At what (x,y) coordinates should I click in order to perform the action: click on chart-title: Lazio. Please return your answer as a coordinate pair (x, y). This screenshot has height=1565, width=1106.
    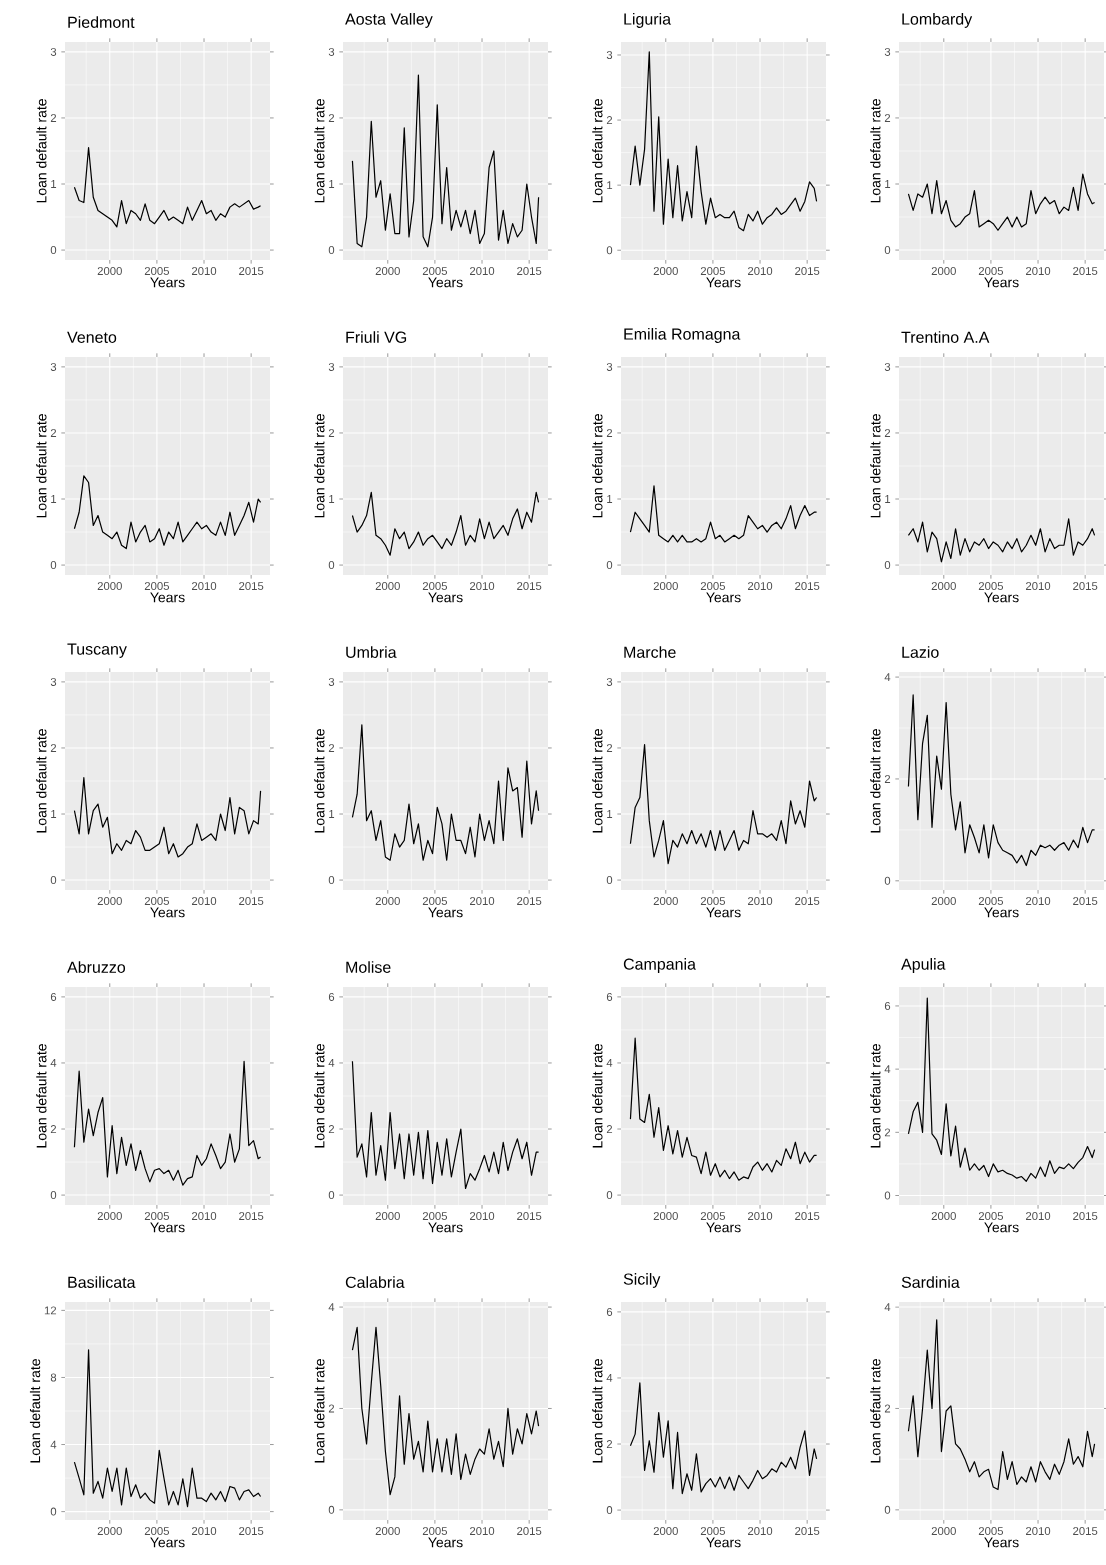
    Looking at the image, I should click on (920, 652).